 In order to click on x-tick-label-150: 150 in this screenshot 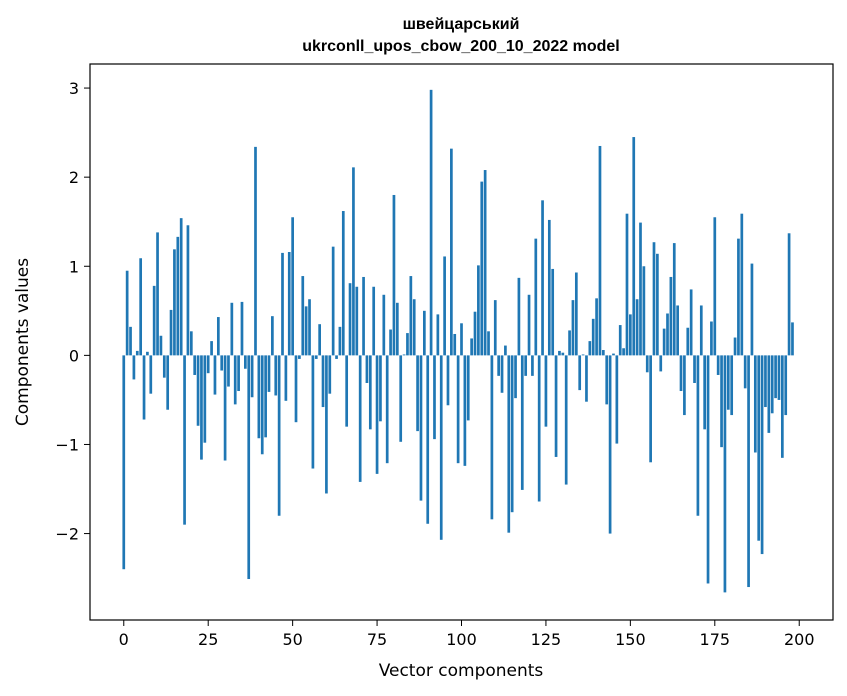, I will do `click(630, 639)`.